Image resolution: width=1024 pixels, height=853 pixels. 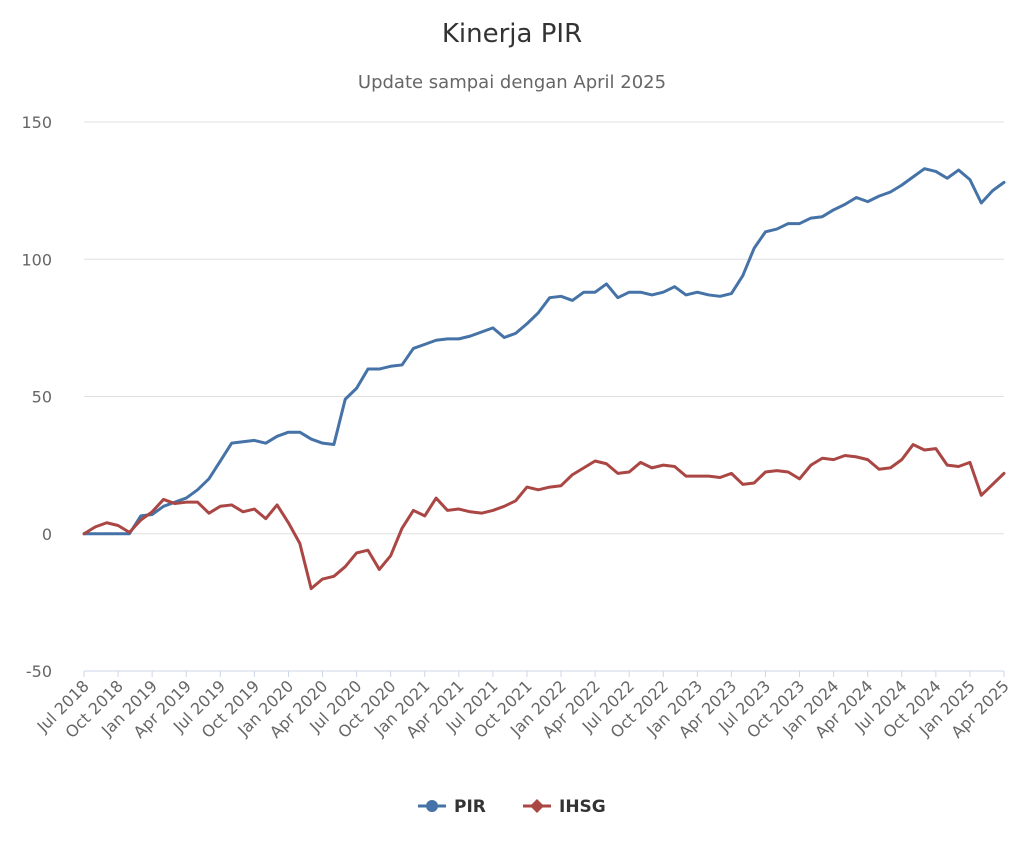 I want to click on chart-title: Kinerja PIR, so click(x=512, y=34).